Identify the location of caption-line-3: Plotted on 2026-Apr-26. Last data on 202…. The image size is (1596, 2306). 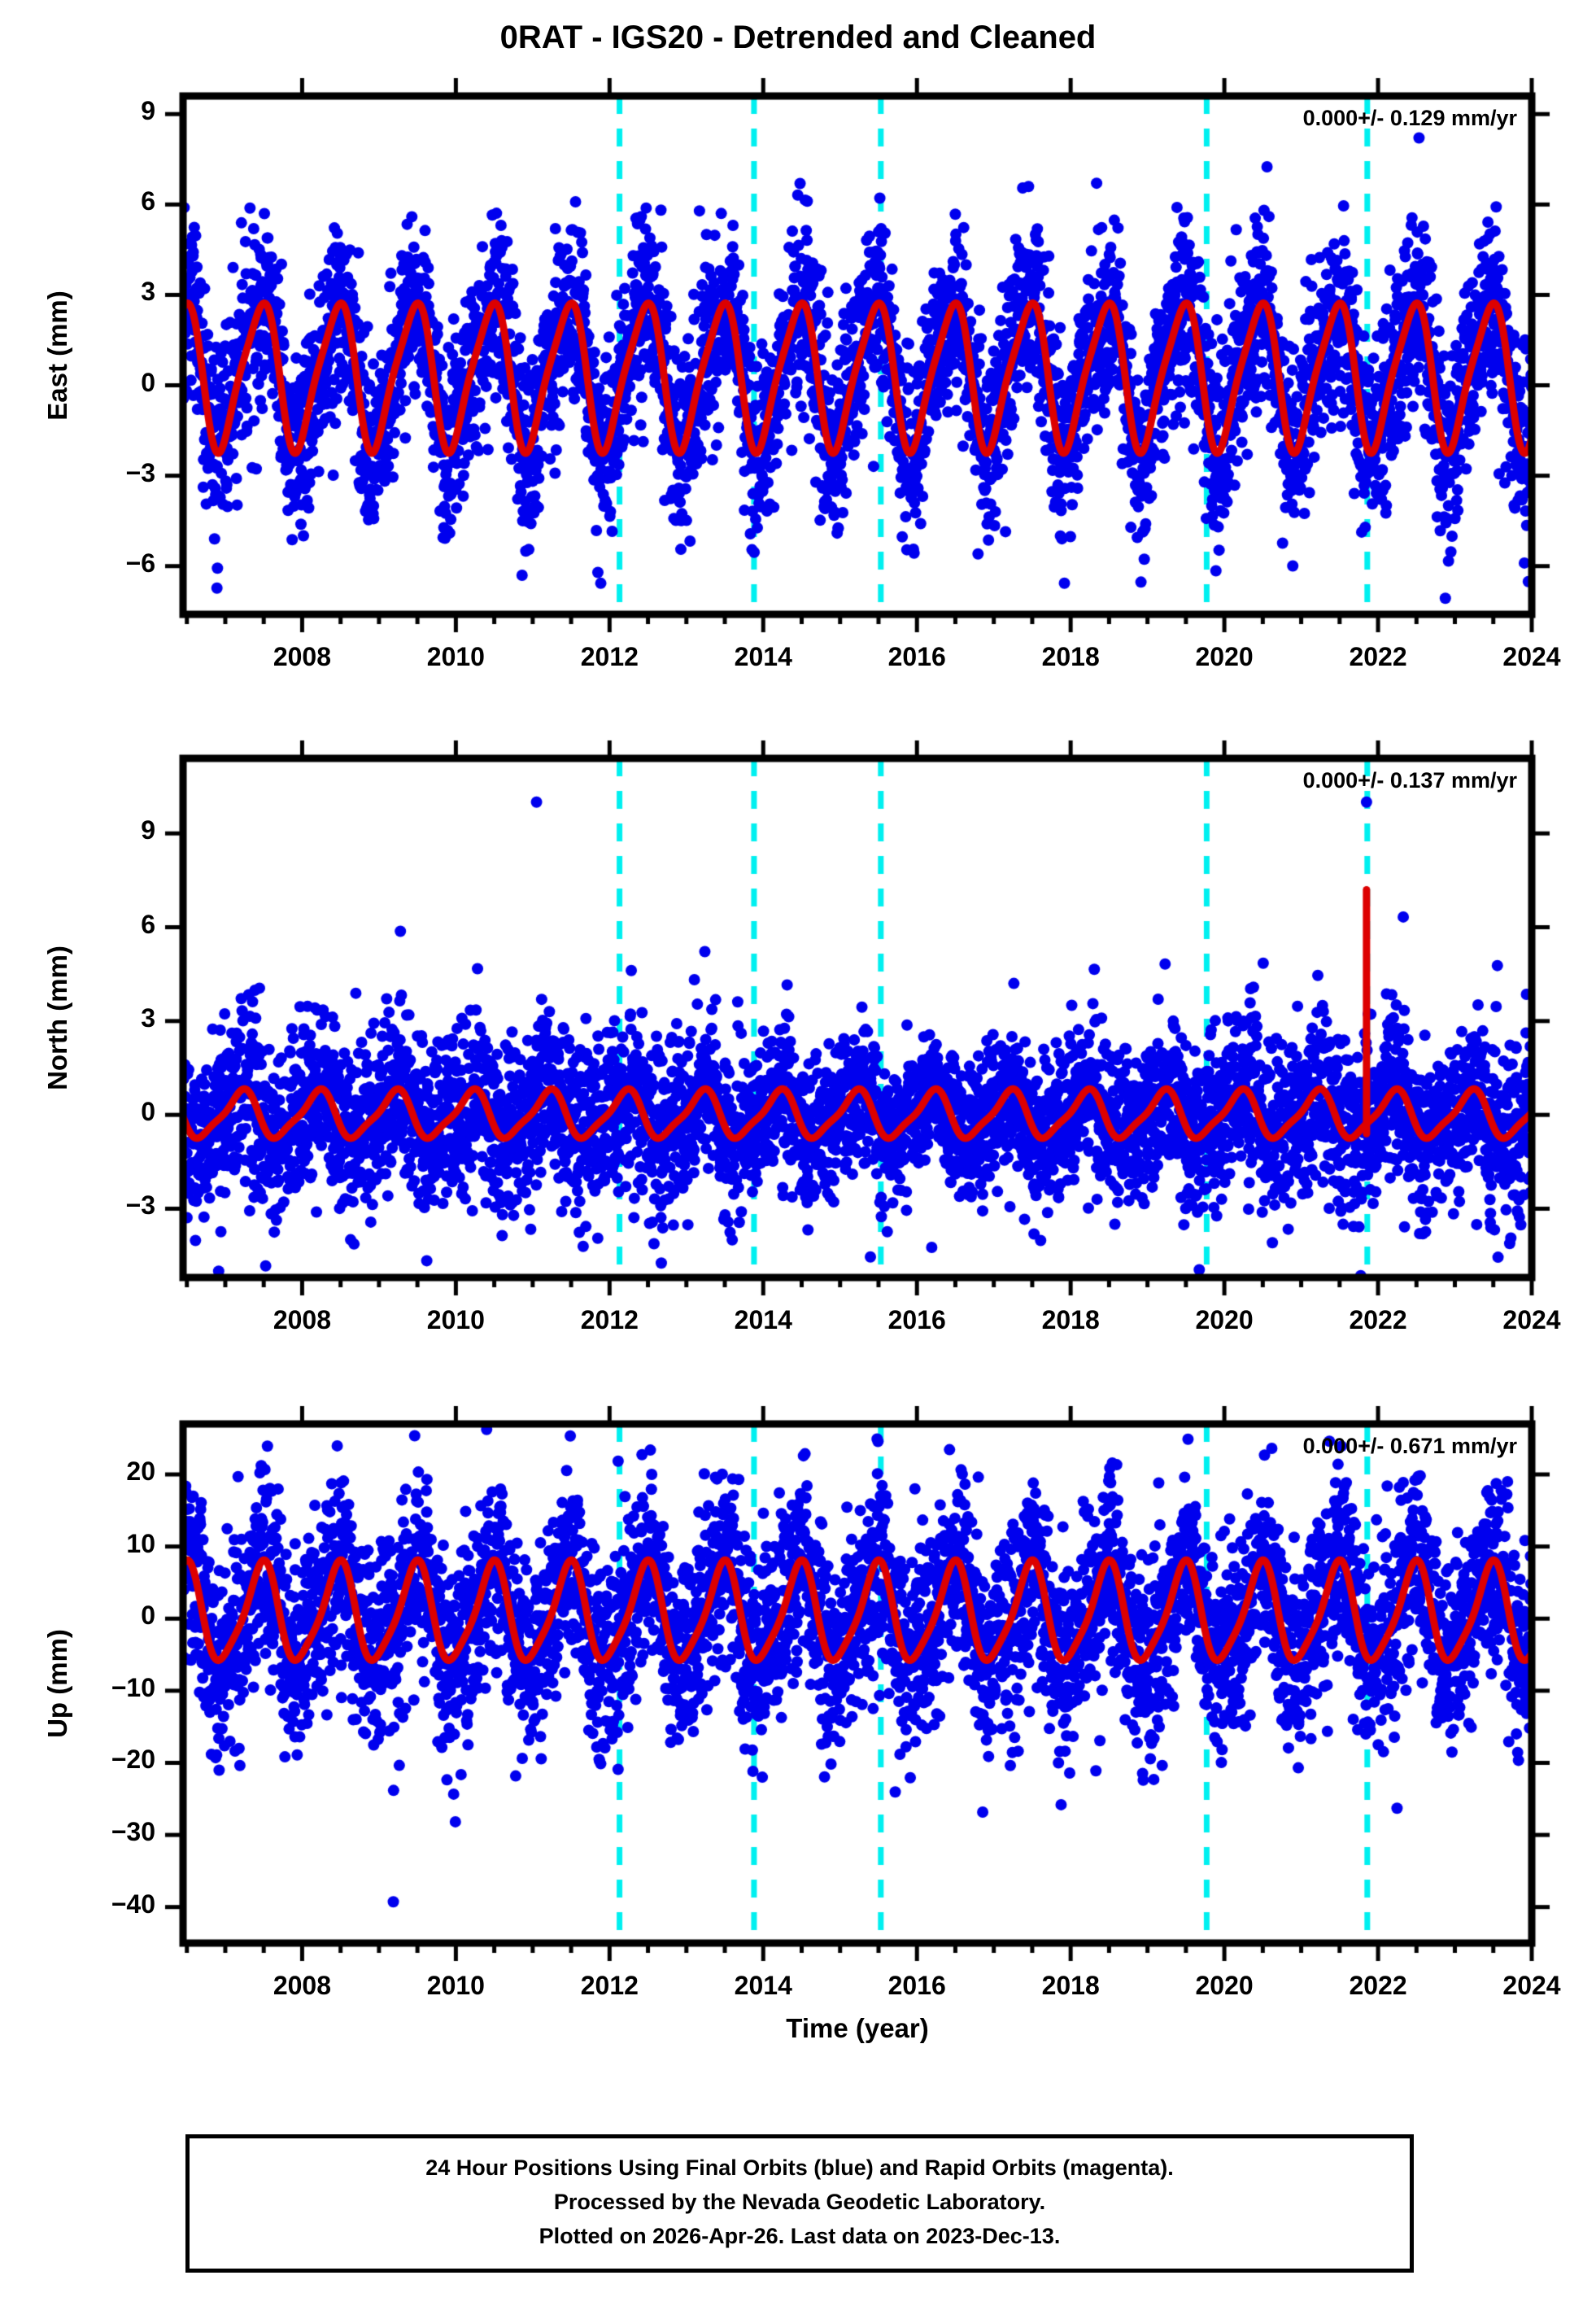
(800, 2235).